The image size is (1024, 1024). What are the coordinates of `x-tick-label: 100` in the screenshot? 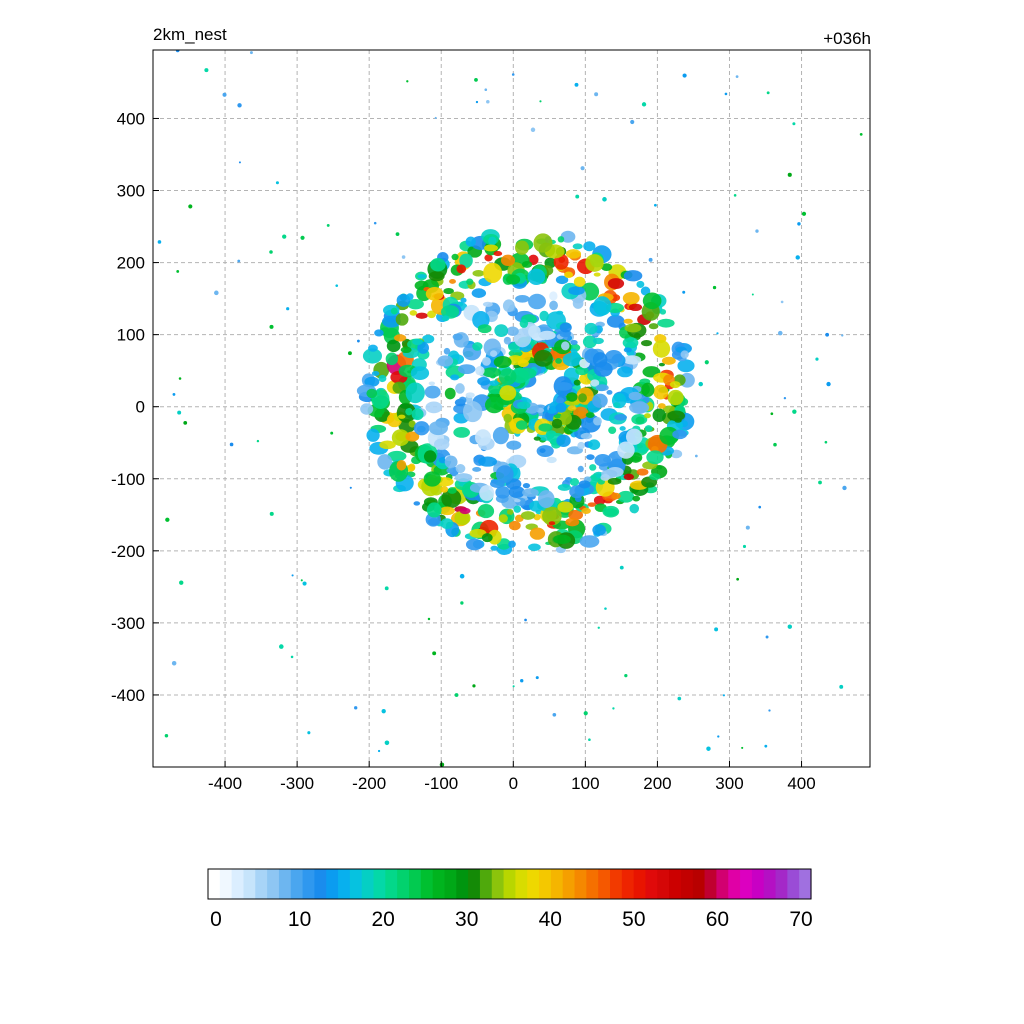 It's located at (585, 783).